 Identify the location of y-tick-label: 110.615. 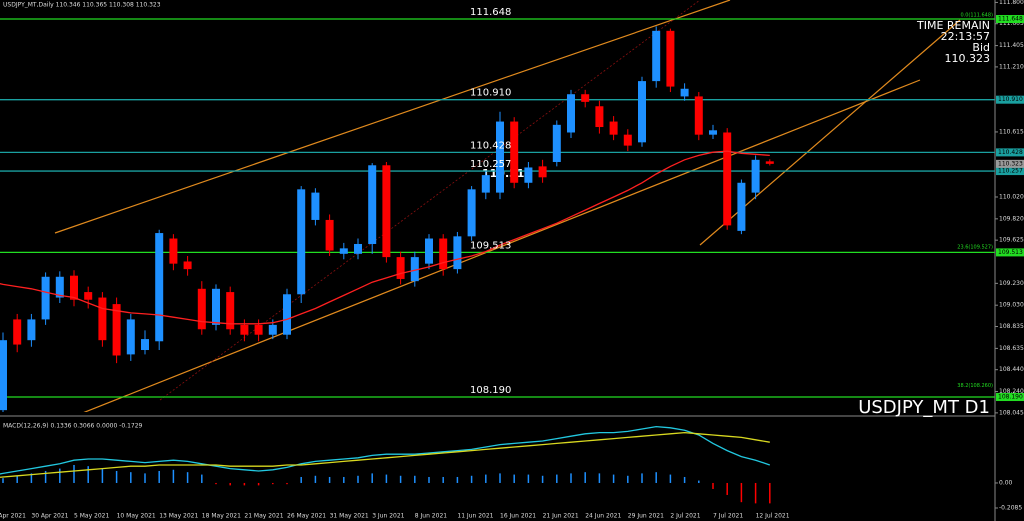
(1011, 131).